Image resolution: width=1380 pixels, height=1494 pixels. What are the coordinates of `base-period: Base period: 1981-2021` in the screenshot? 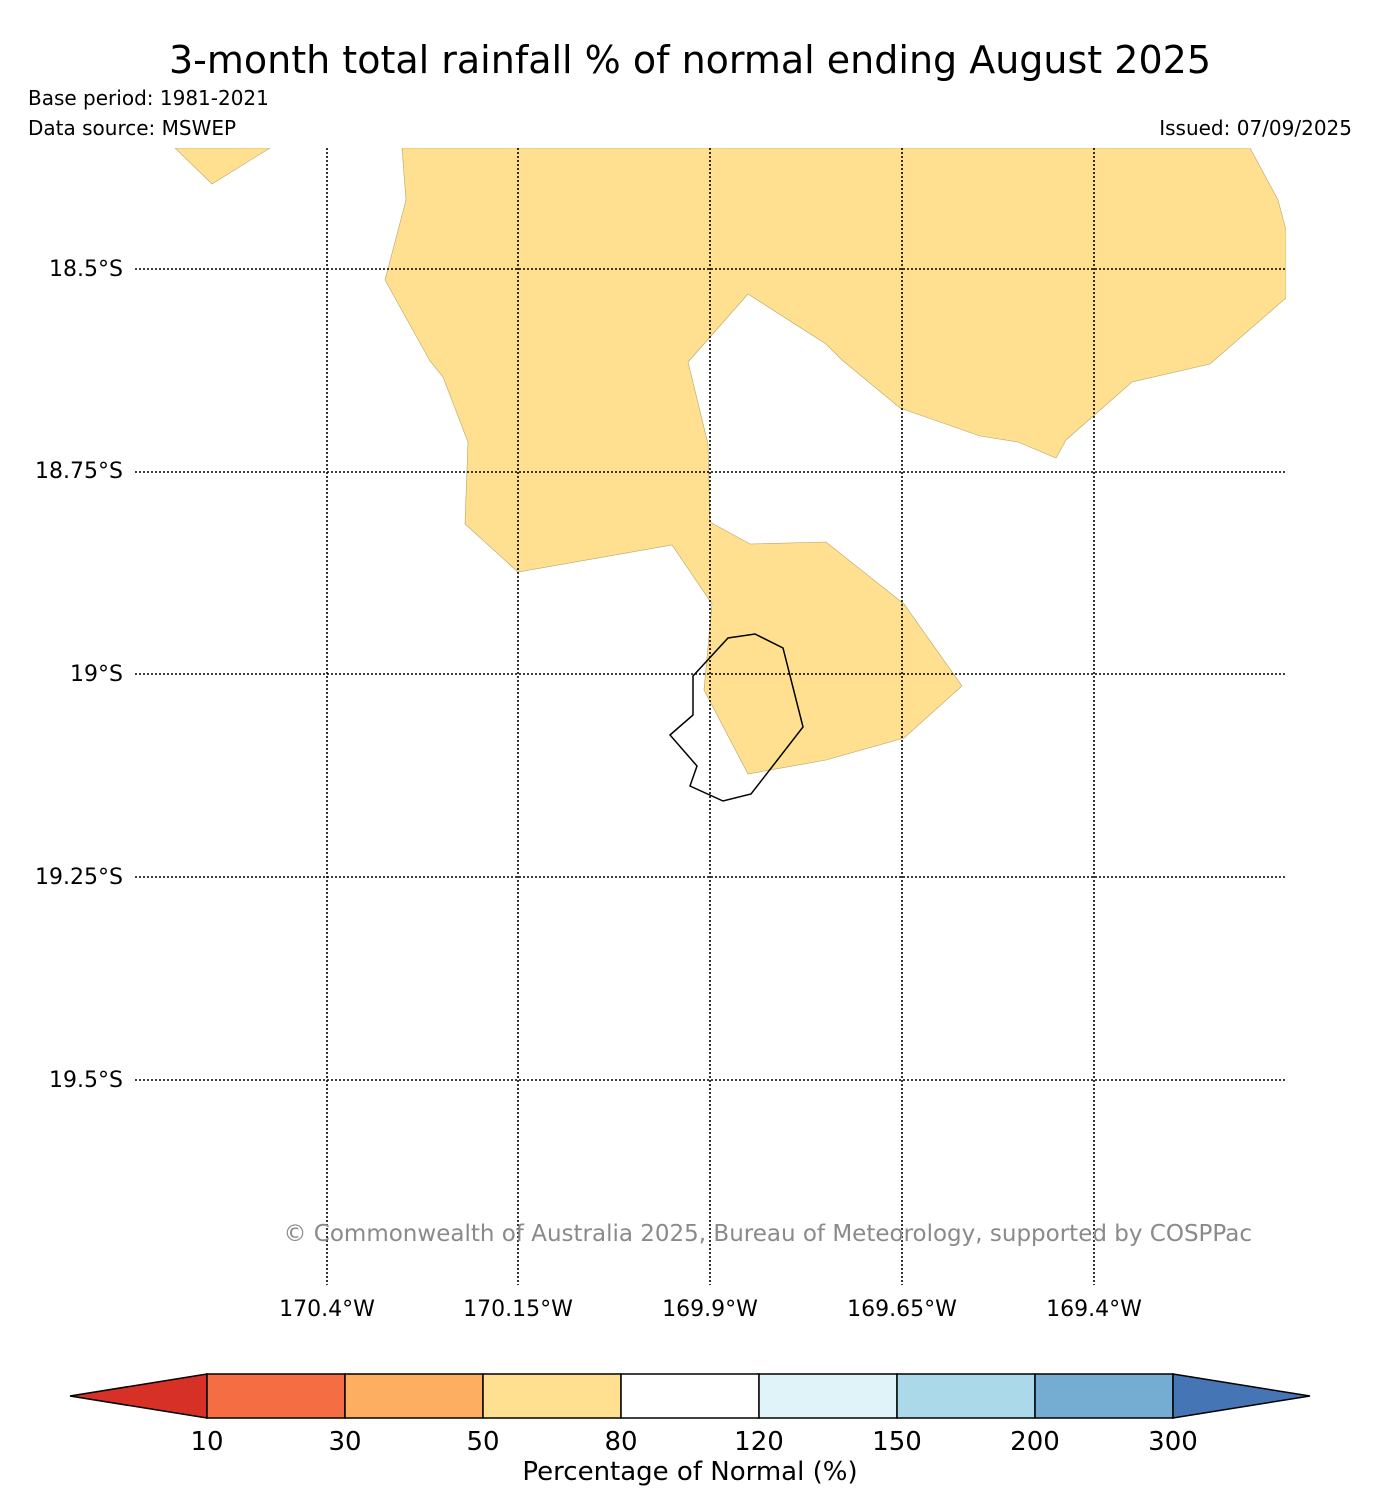 It's located at (148, 98).